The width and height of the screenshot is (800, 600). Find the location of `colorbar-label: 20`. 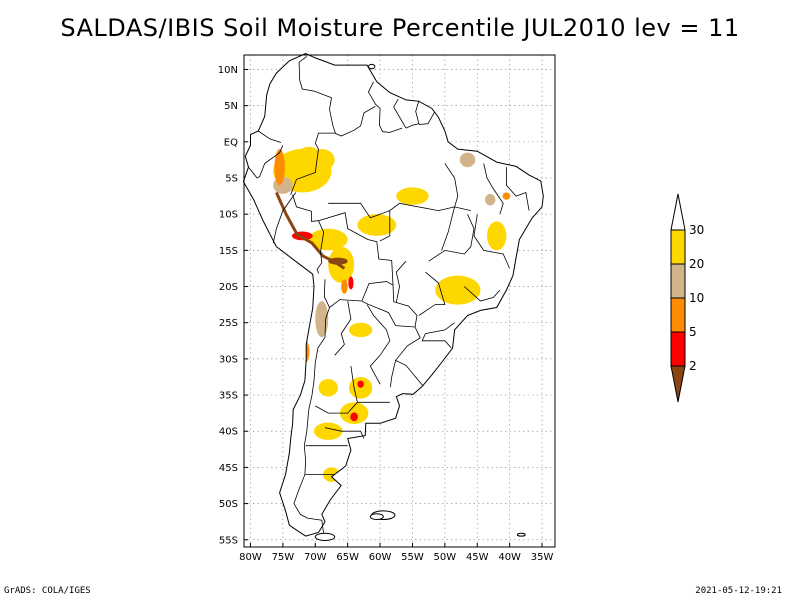

colorbar-label: 20 is located at coordinates (696, 264).